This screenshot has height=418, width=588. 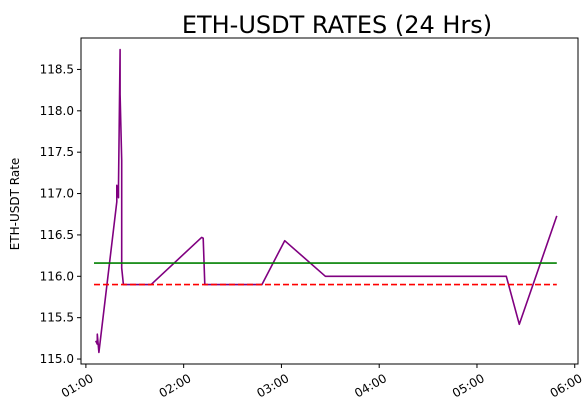 What do you see at coordinates (15, 204) in the screenshot?
I see `y-axis-label: ETH-USDT Rate` at bounding box center [15, 204].